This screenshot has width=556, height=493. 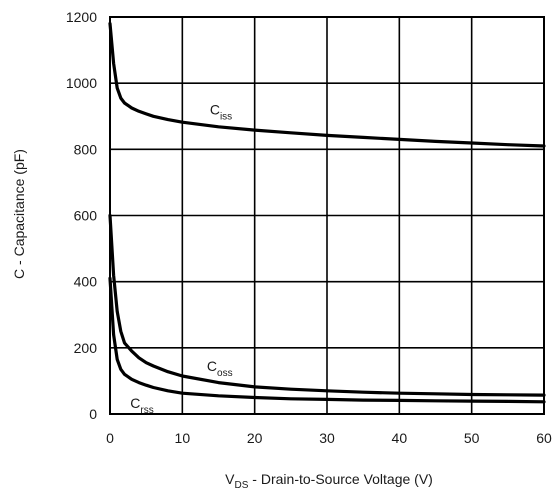 What do you see at coordinates (86, 216) in the screenshot?
I see `y-tick-label: 600` at bounding box center [86, 216].